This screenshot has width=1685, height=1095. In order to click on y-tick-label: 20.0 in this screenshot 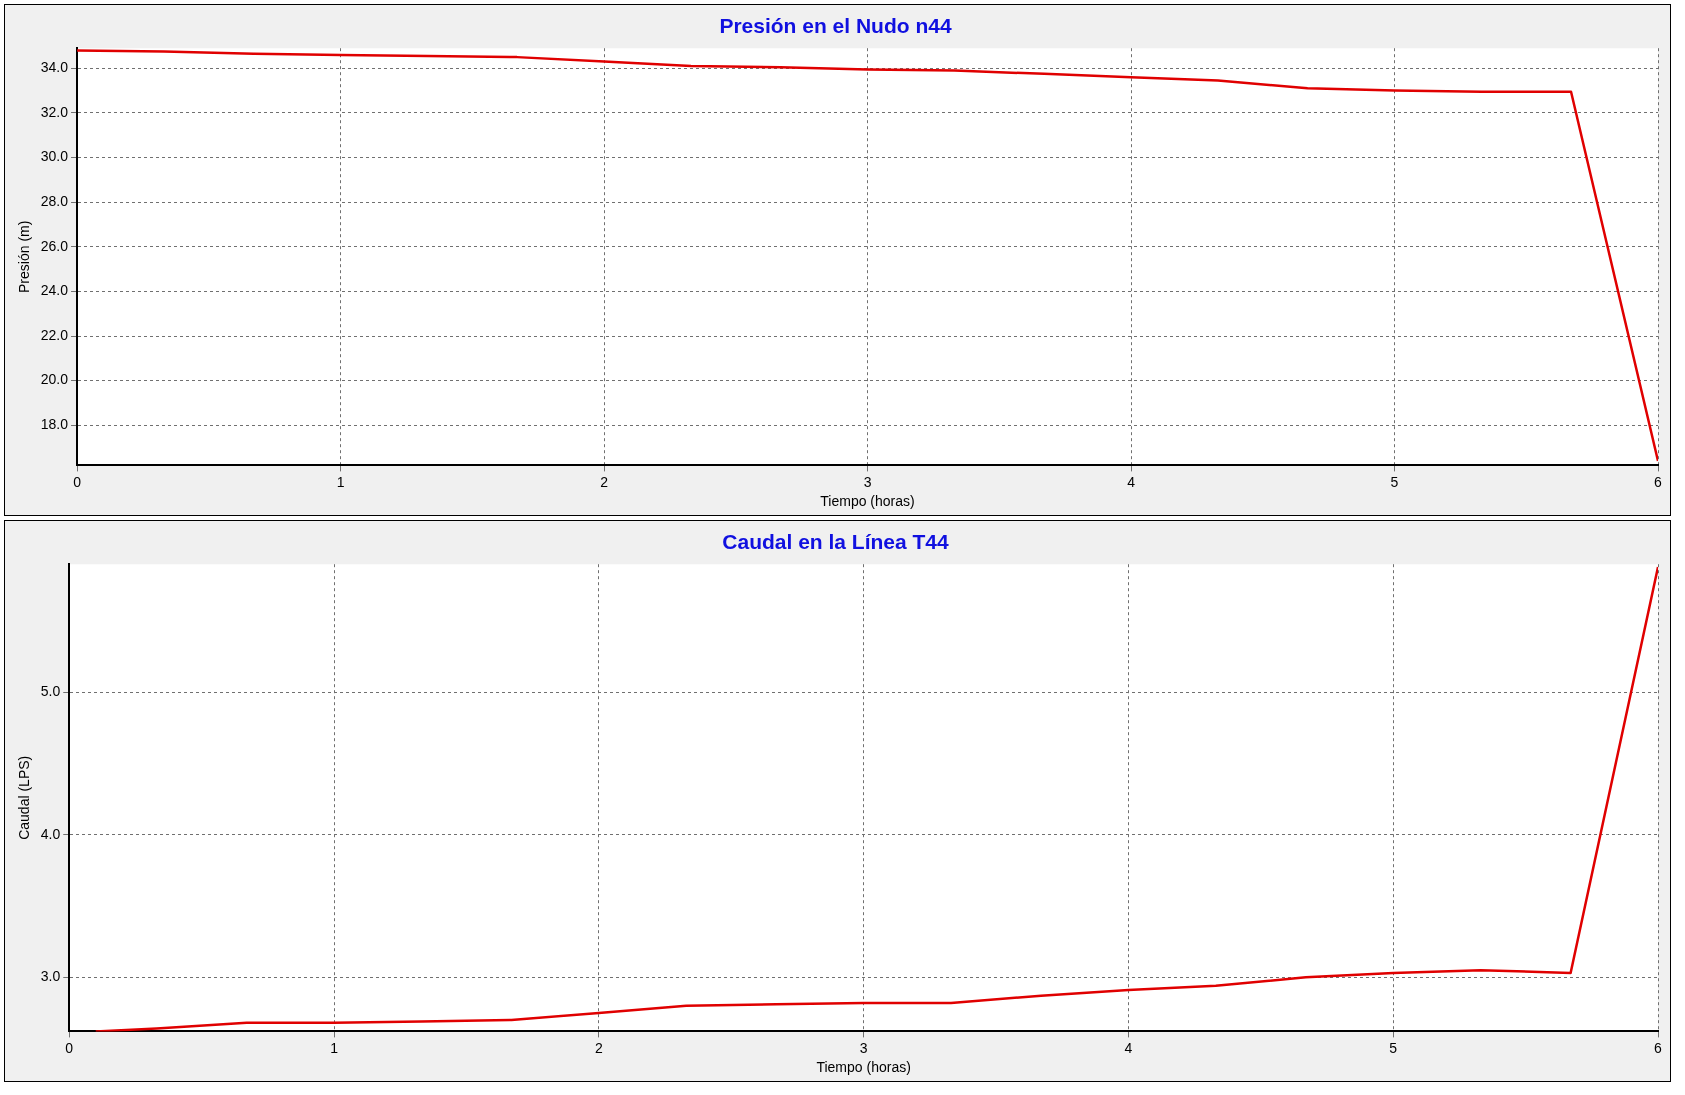, I will do `click(54, 379)`.